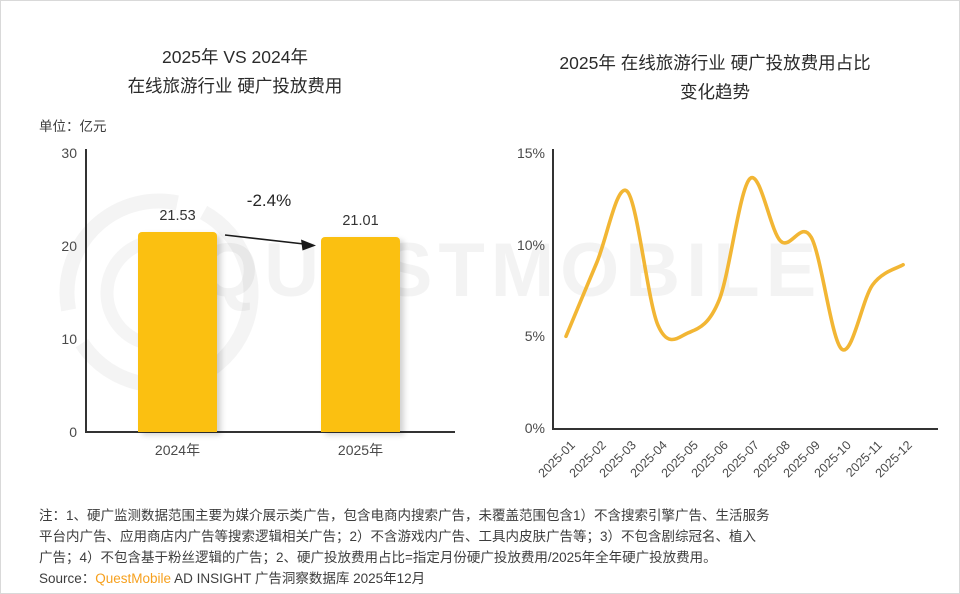  I want to click on bar-chart-title-line1: 2025年 VS 2024年, so click(235, 57).